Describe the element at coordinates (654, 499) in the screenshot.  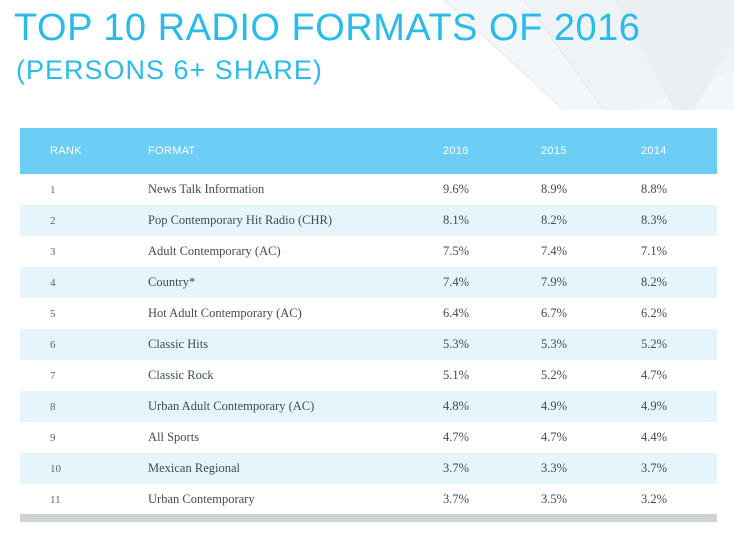
I see `cell-2014: 3.2%` at that location.